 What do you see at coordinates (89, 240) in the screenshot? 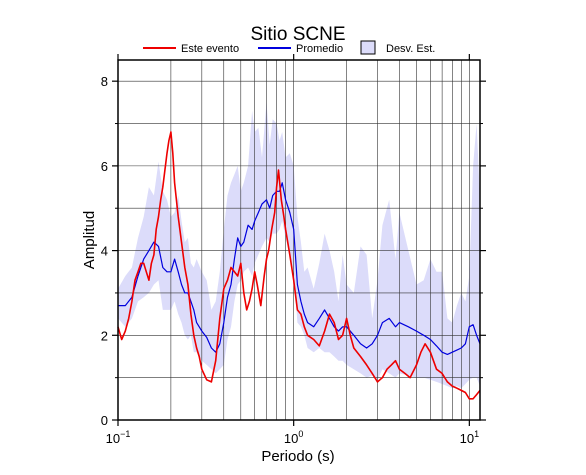
I see `y-axis-label: Amplitud` at bounding box center [89, 240].